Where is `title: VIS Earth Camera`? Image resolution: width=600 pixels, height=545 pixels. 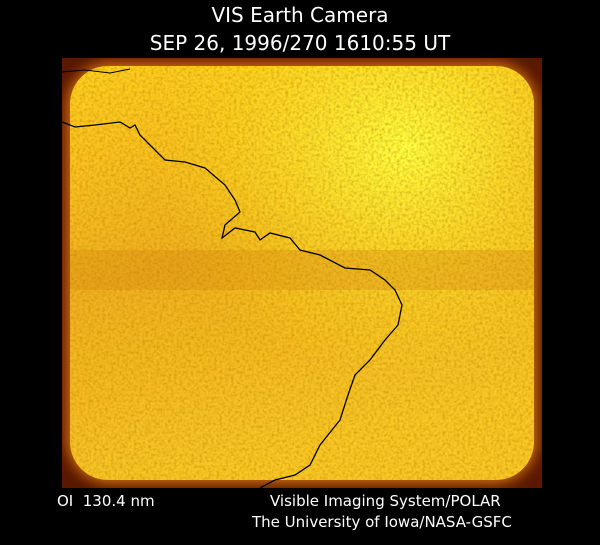
title: VIS Earth Camera is located at coordinates (299, 15).